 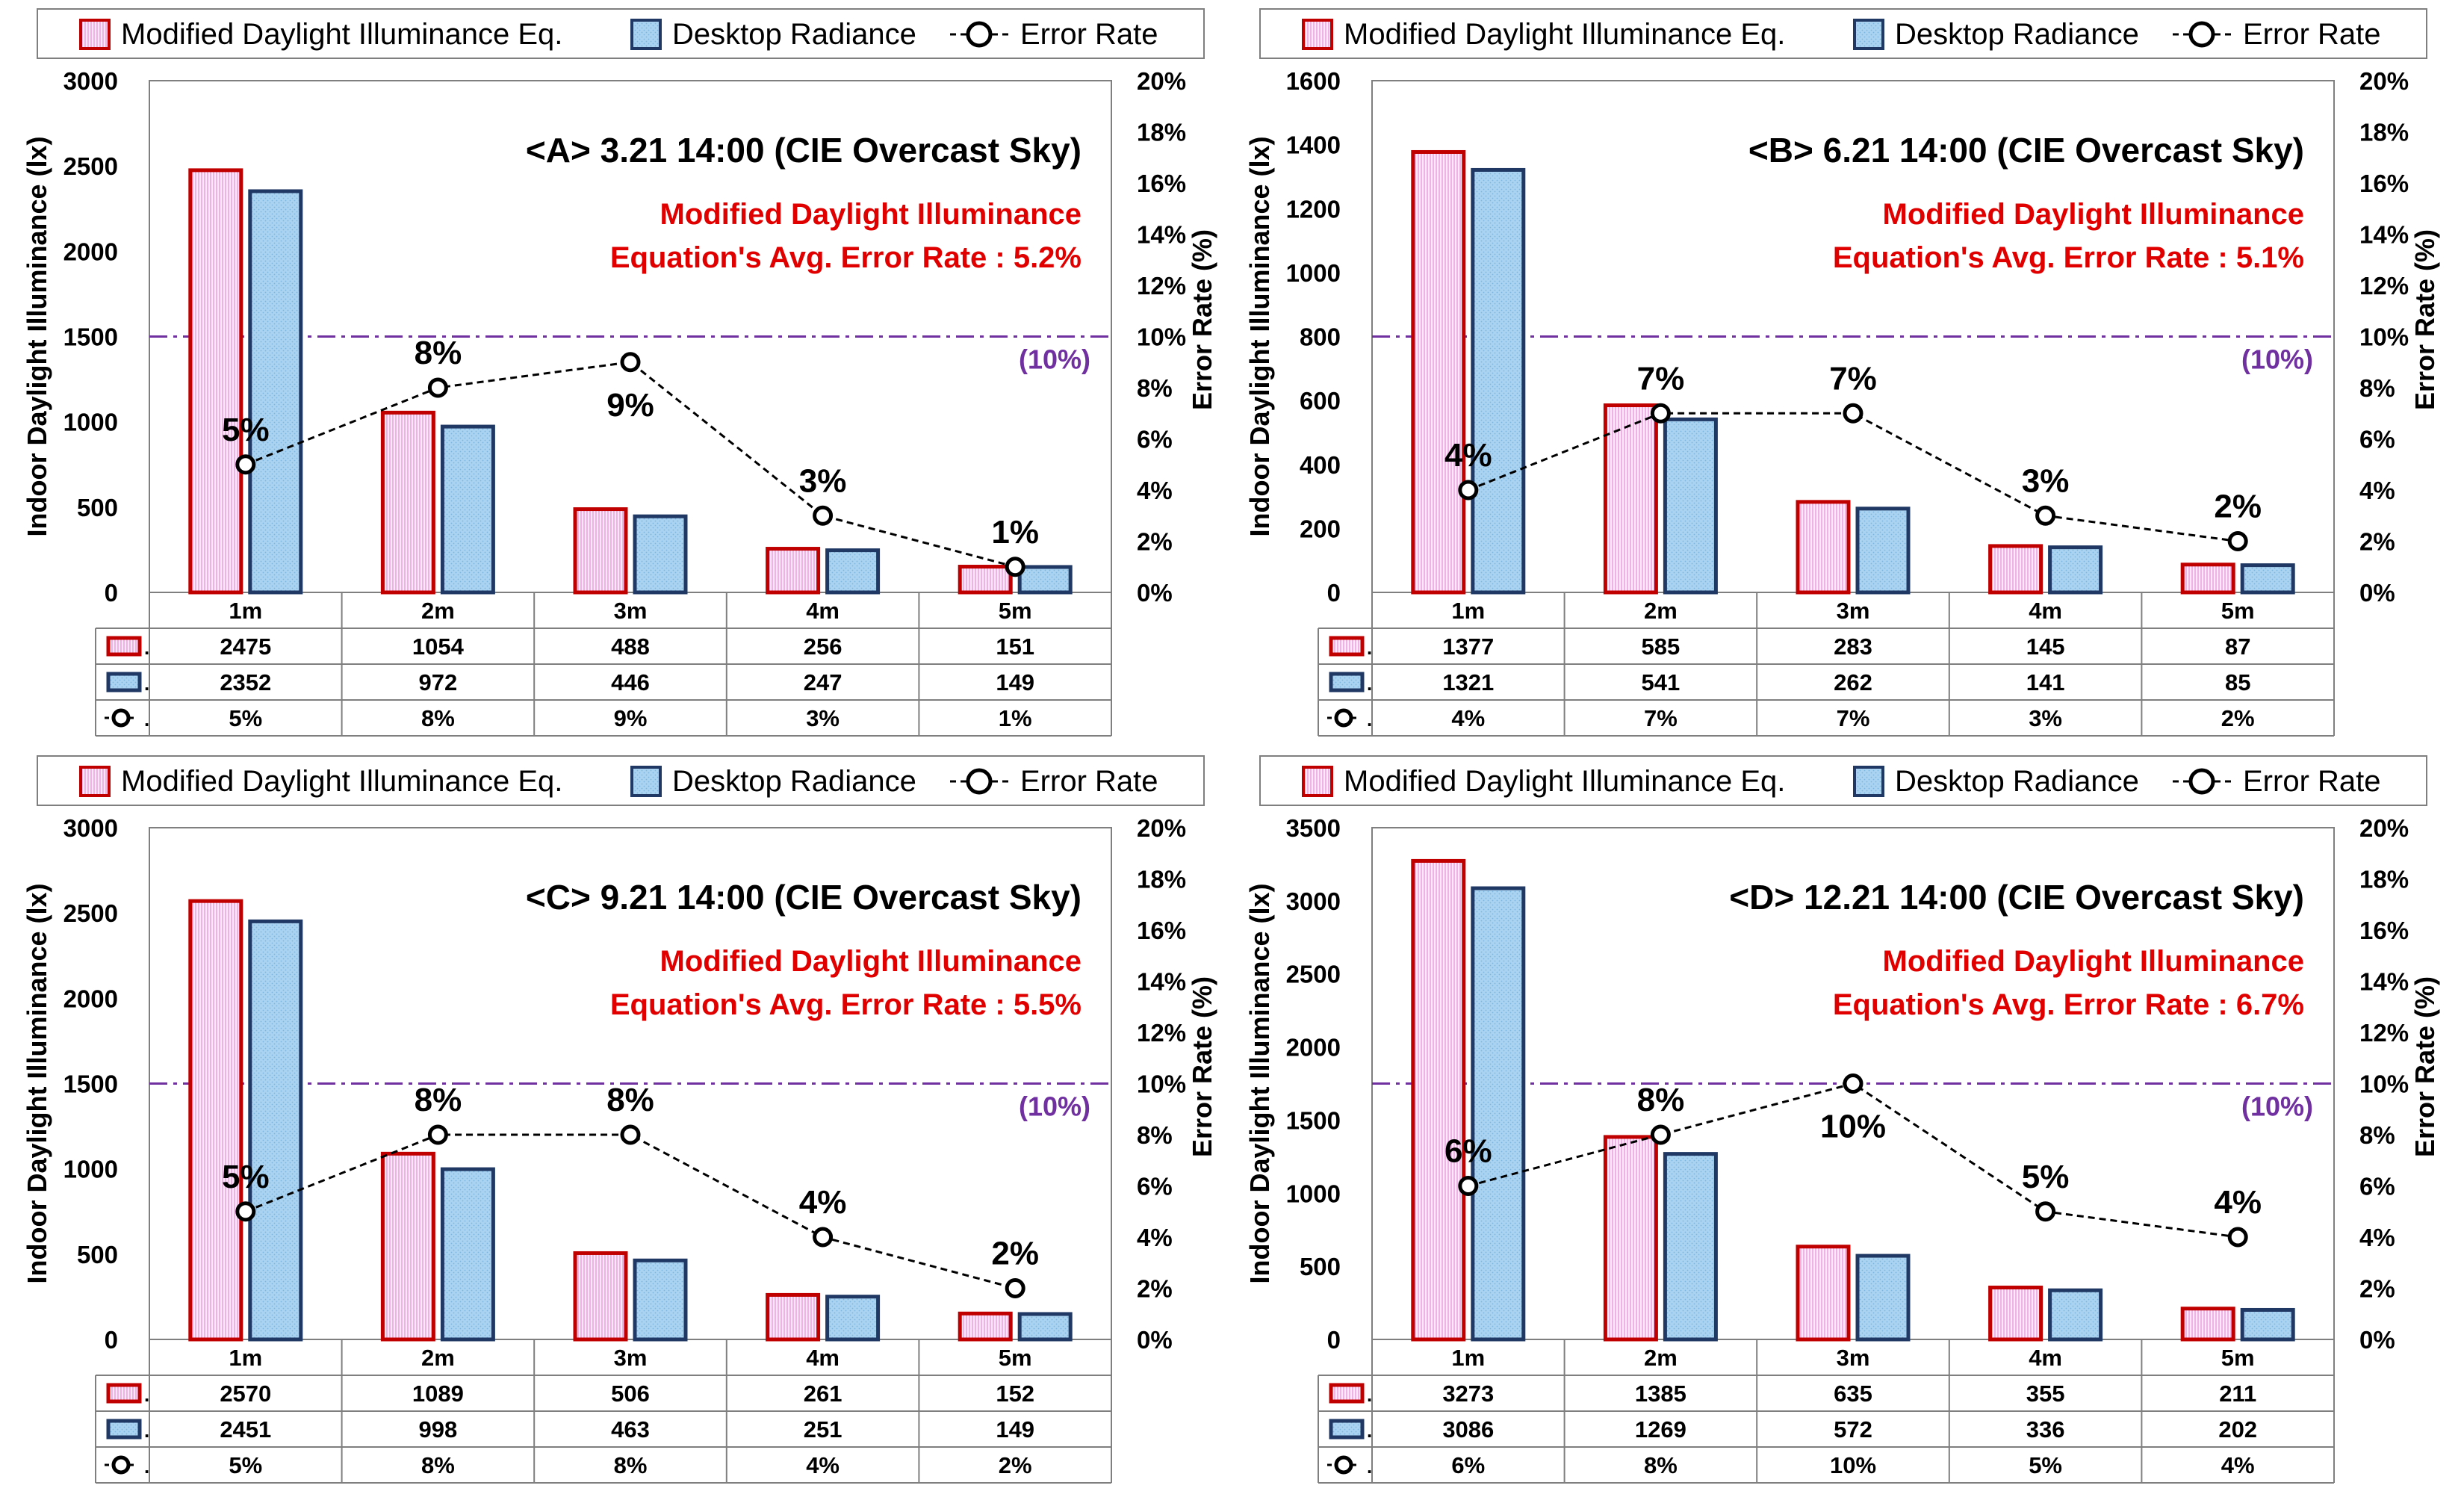 I want to click on table-cell-modified: 585, so click(x=1661, y=646).